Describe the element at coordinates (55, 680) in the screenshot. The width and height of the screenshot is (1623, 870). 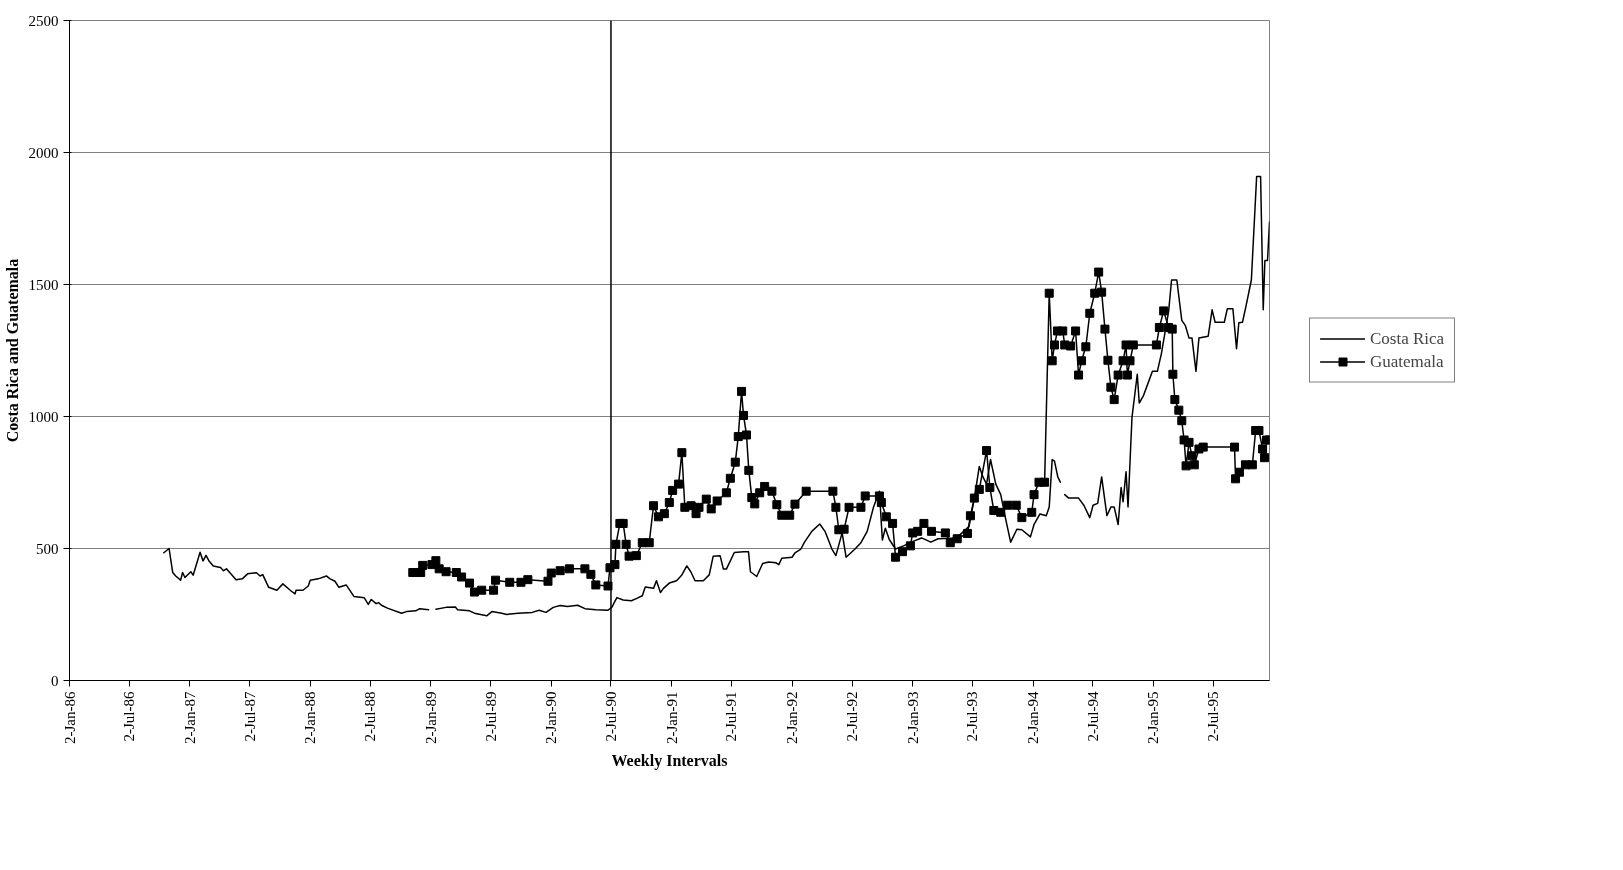
I see `y-tick-label: 0` at that location.